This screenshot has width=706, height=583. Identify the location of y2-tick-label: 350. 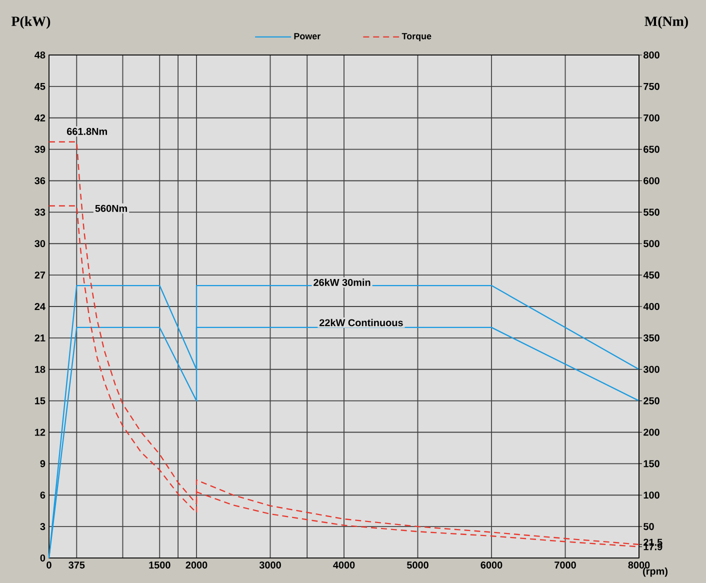
(651, 338).